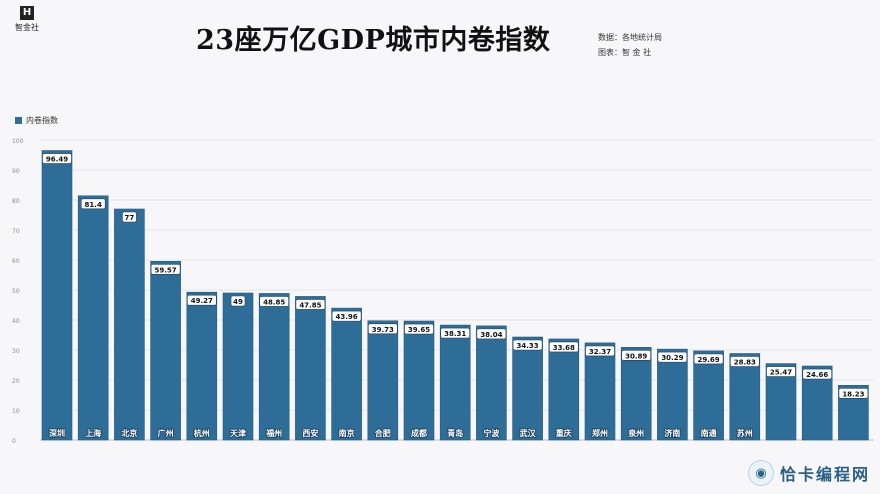 The height and width of the screenshot is (494, 880). I want to click on legend-swatch, so click(18, 120).